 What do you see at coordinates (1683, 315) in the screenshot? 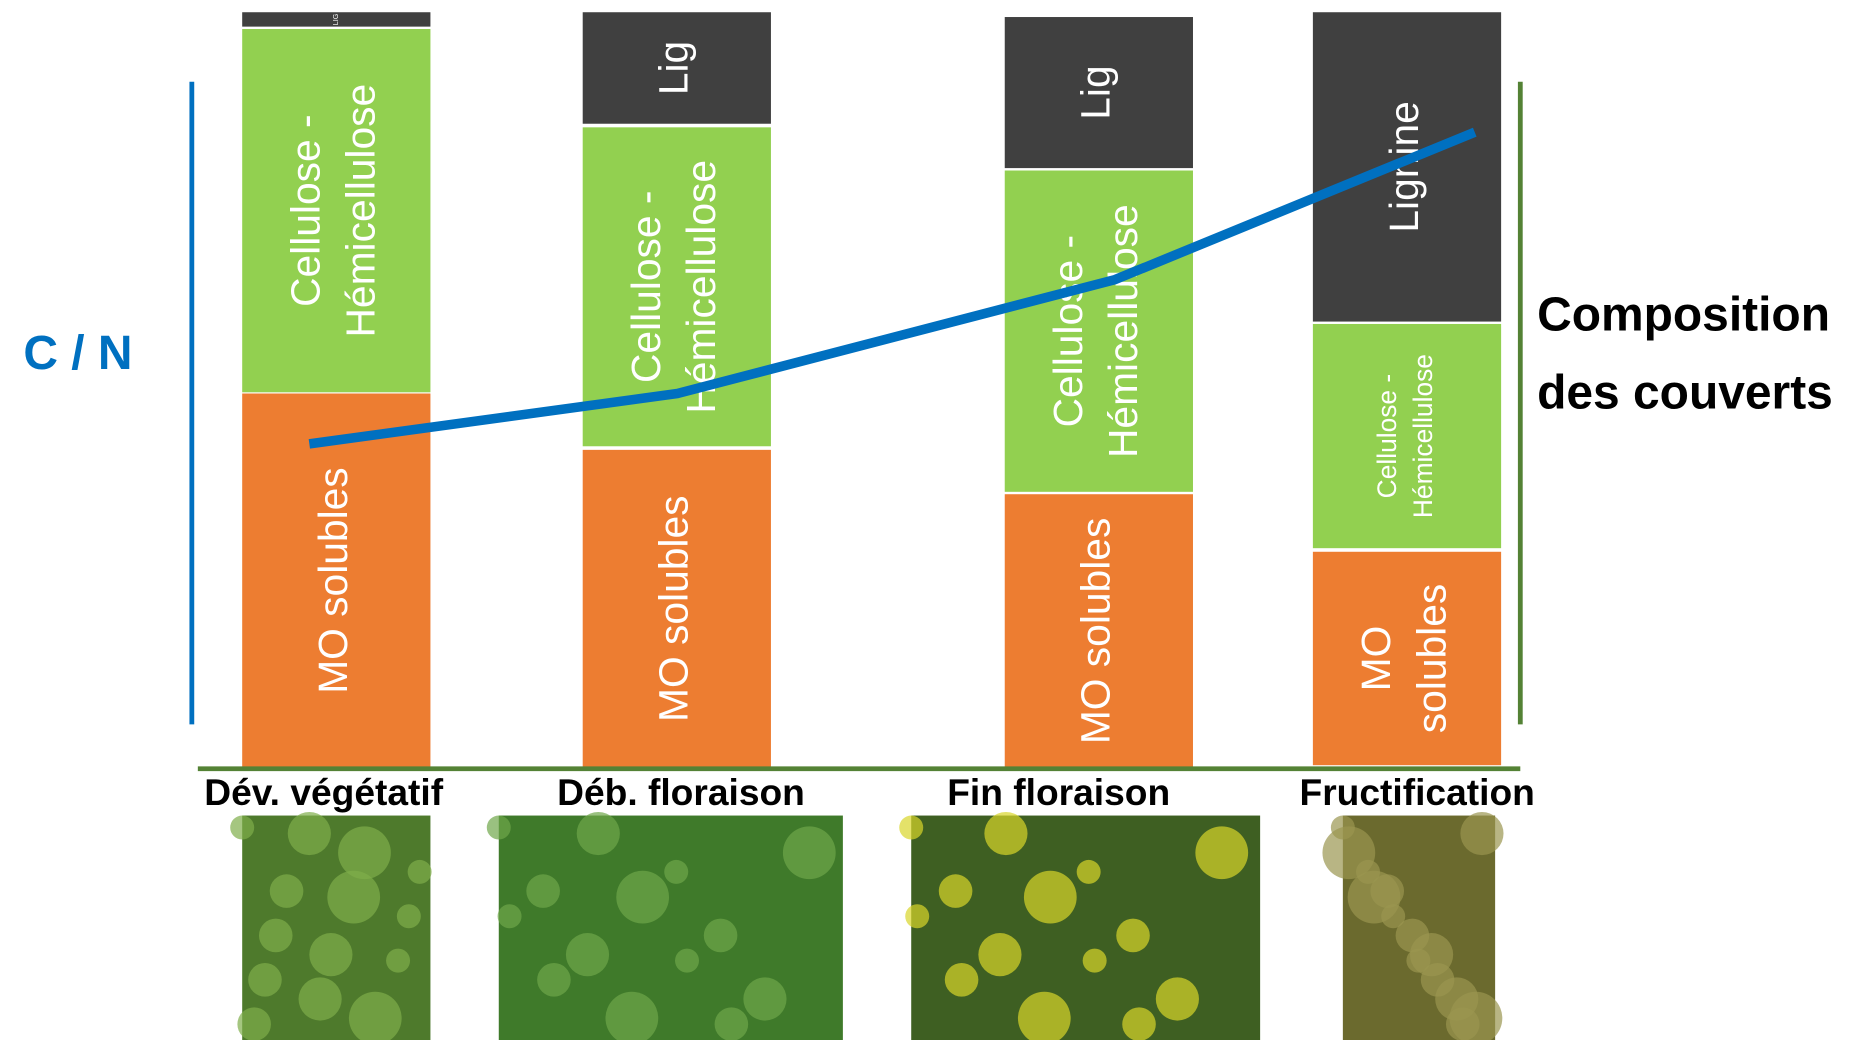
I see `composition-label: Composition` at bounding box center [1683, 315].